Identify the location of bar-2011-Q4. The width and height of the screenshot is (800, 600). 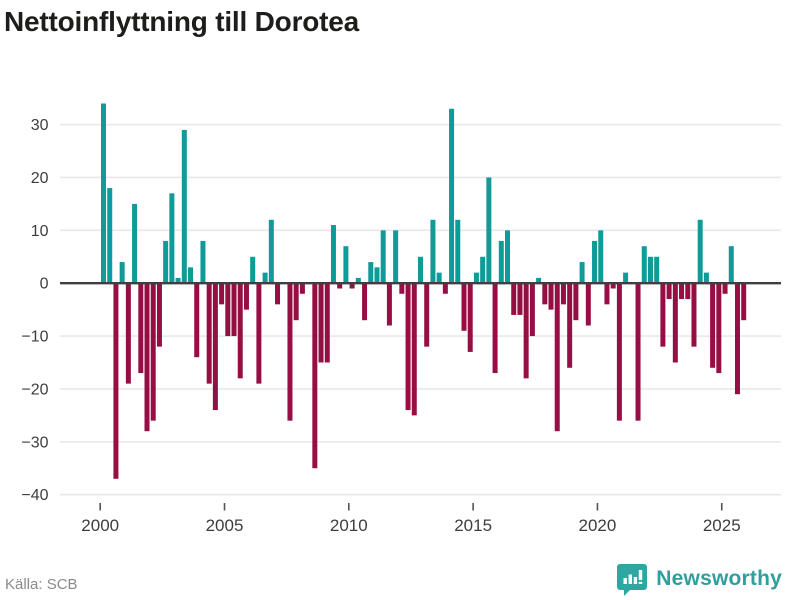
(396, 257).